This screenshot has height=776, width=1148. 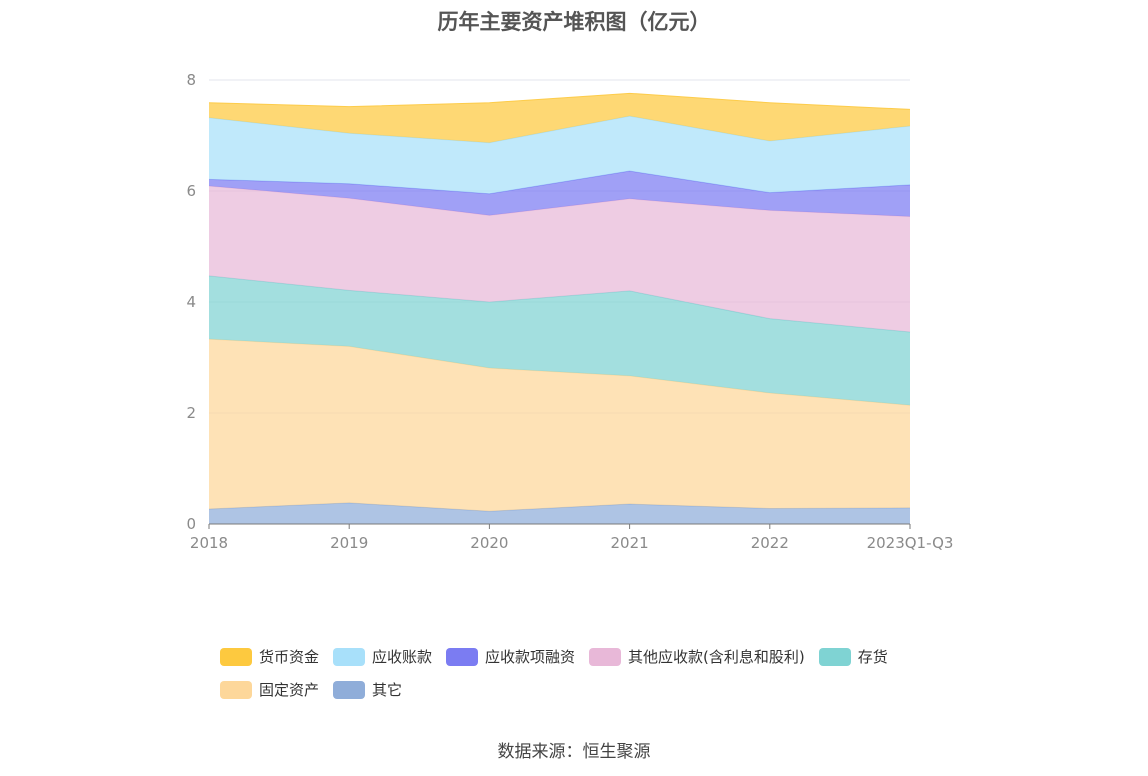 What do you see at coordinates (574, 752) in the screenshot?
I see `data-source: 数据来源：恒生聚源` at bounding box center [574, 752].